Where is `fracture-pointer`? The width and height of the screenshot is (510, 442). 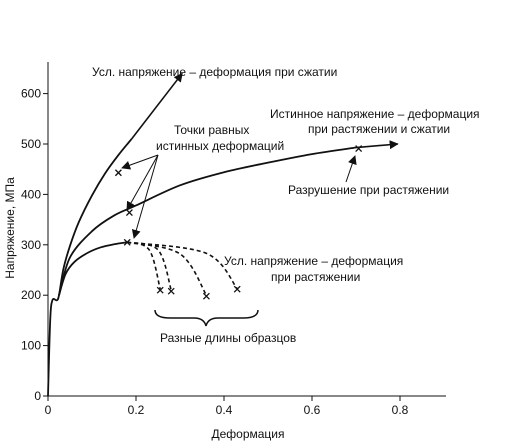 fracture-pointer is located at coordinates (351, 169).